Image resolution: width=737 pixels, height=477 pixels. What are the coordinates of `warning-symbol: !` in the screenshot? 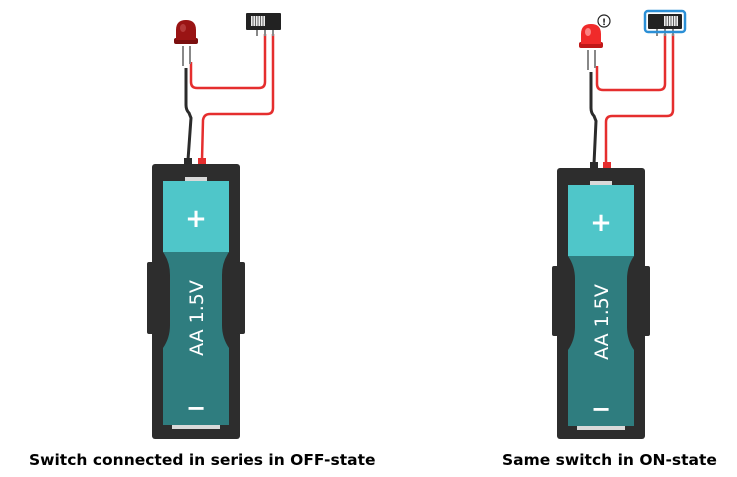 It's located at (604, 23).